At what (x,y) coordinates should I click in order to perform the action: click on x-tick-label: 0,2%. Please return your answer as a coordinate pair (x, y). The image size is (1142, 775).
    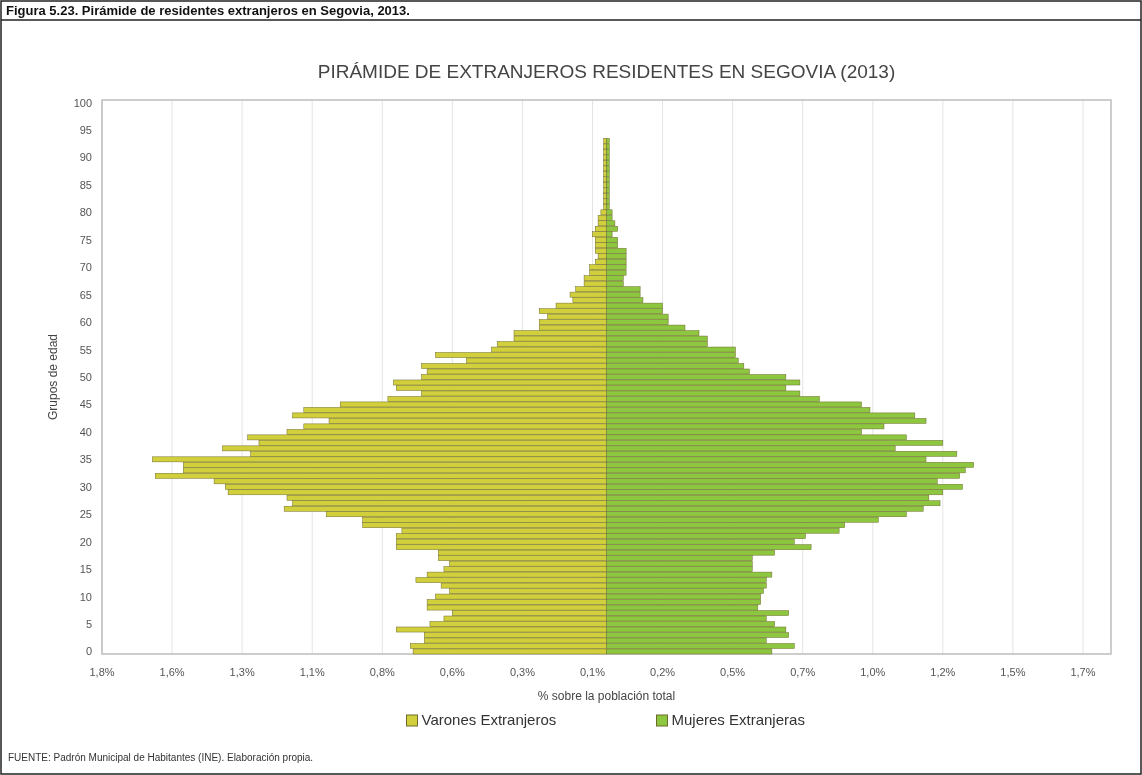
    Looking at the image, I should click on (663, 672).